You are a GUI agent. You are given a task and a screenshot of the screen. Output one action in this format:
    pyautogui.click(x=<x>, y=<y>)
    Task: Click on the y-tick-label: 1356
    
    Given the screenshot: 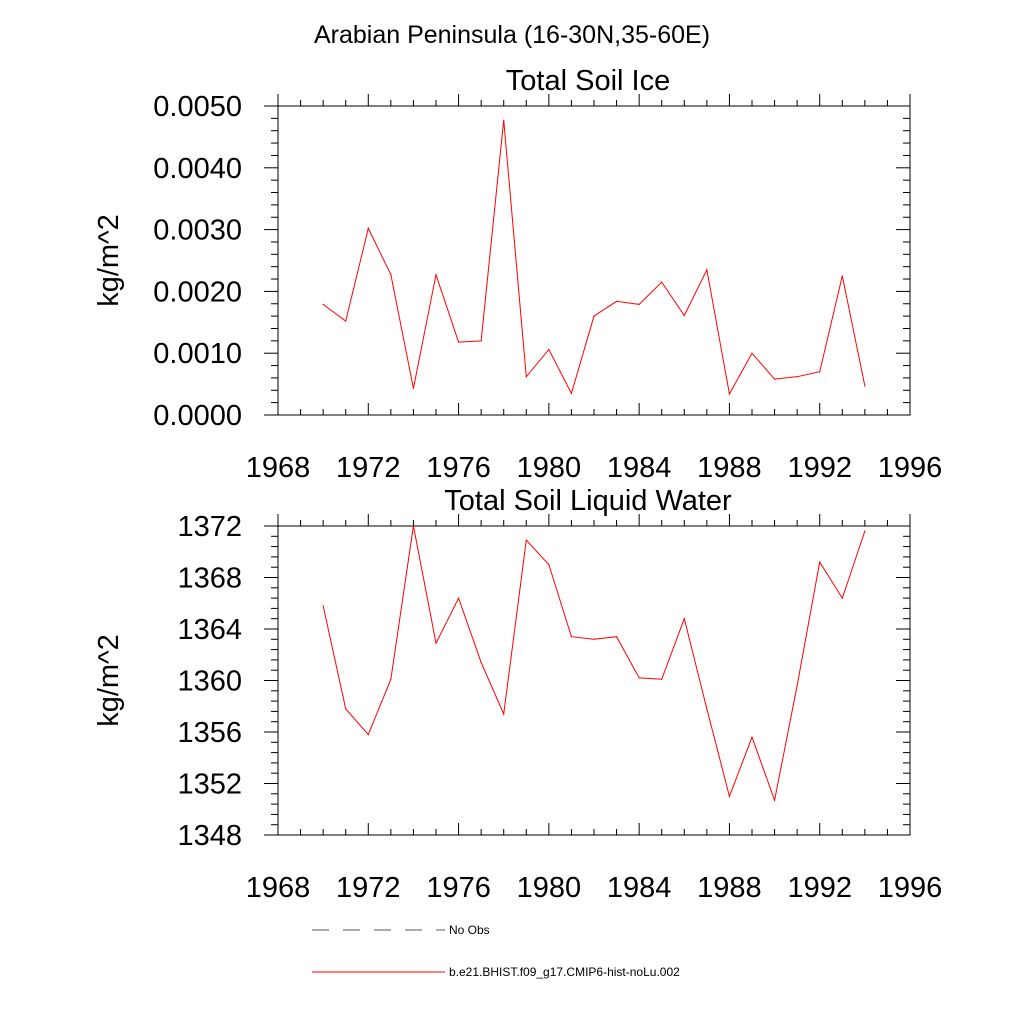 What is the action you would take?
    pyautogui.click(x=209, y=733)
    